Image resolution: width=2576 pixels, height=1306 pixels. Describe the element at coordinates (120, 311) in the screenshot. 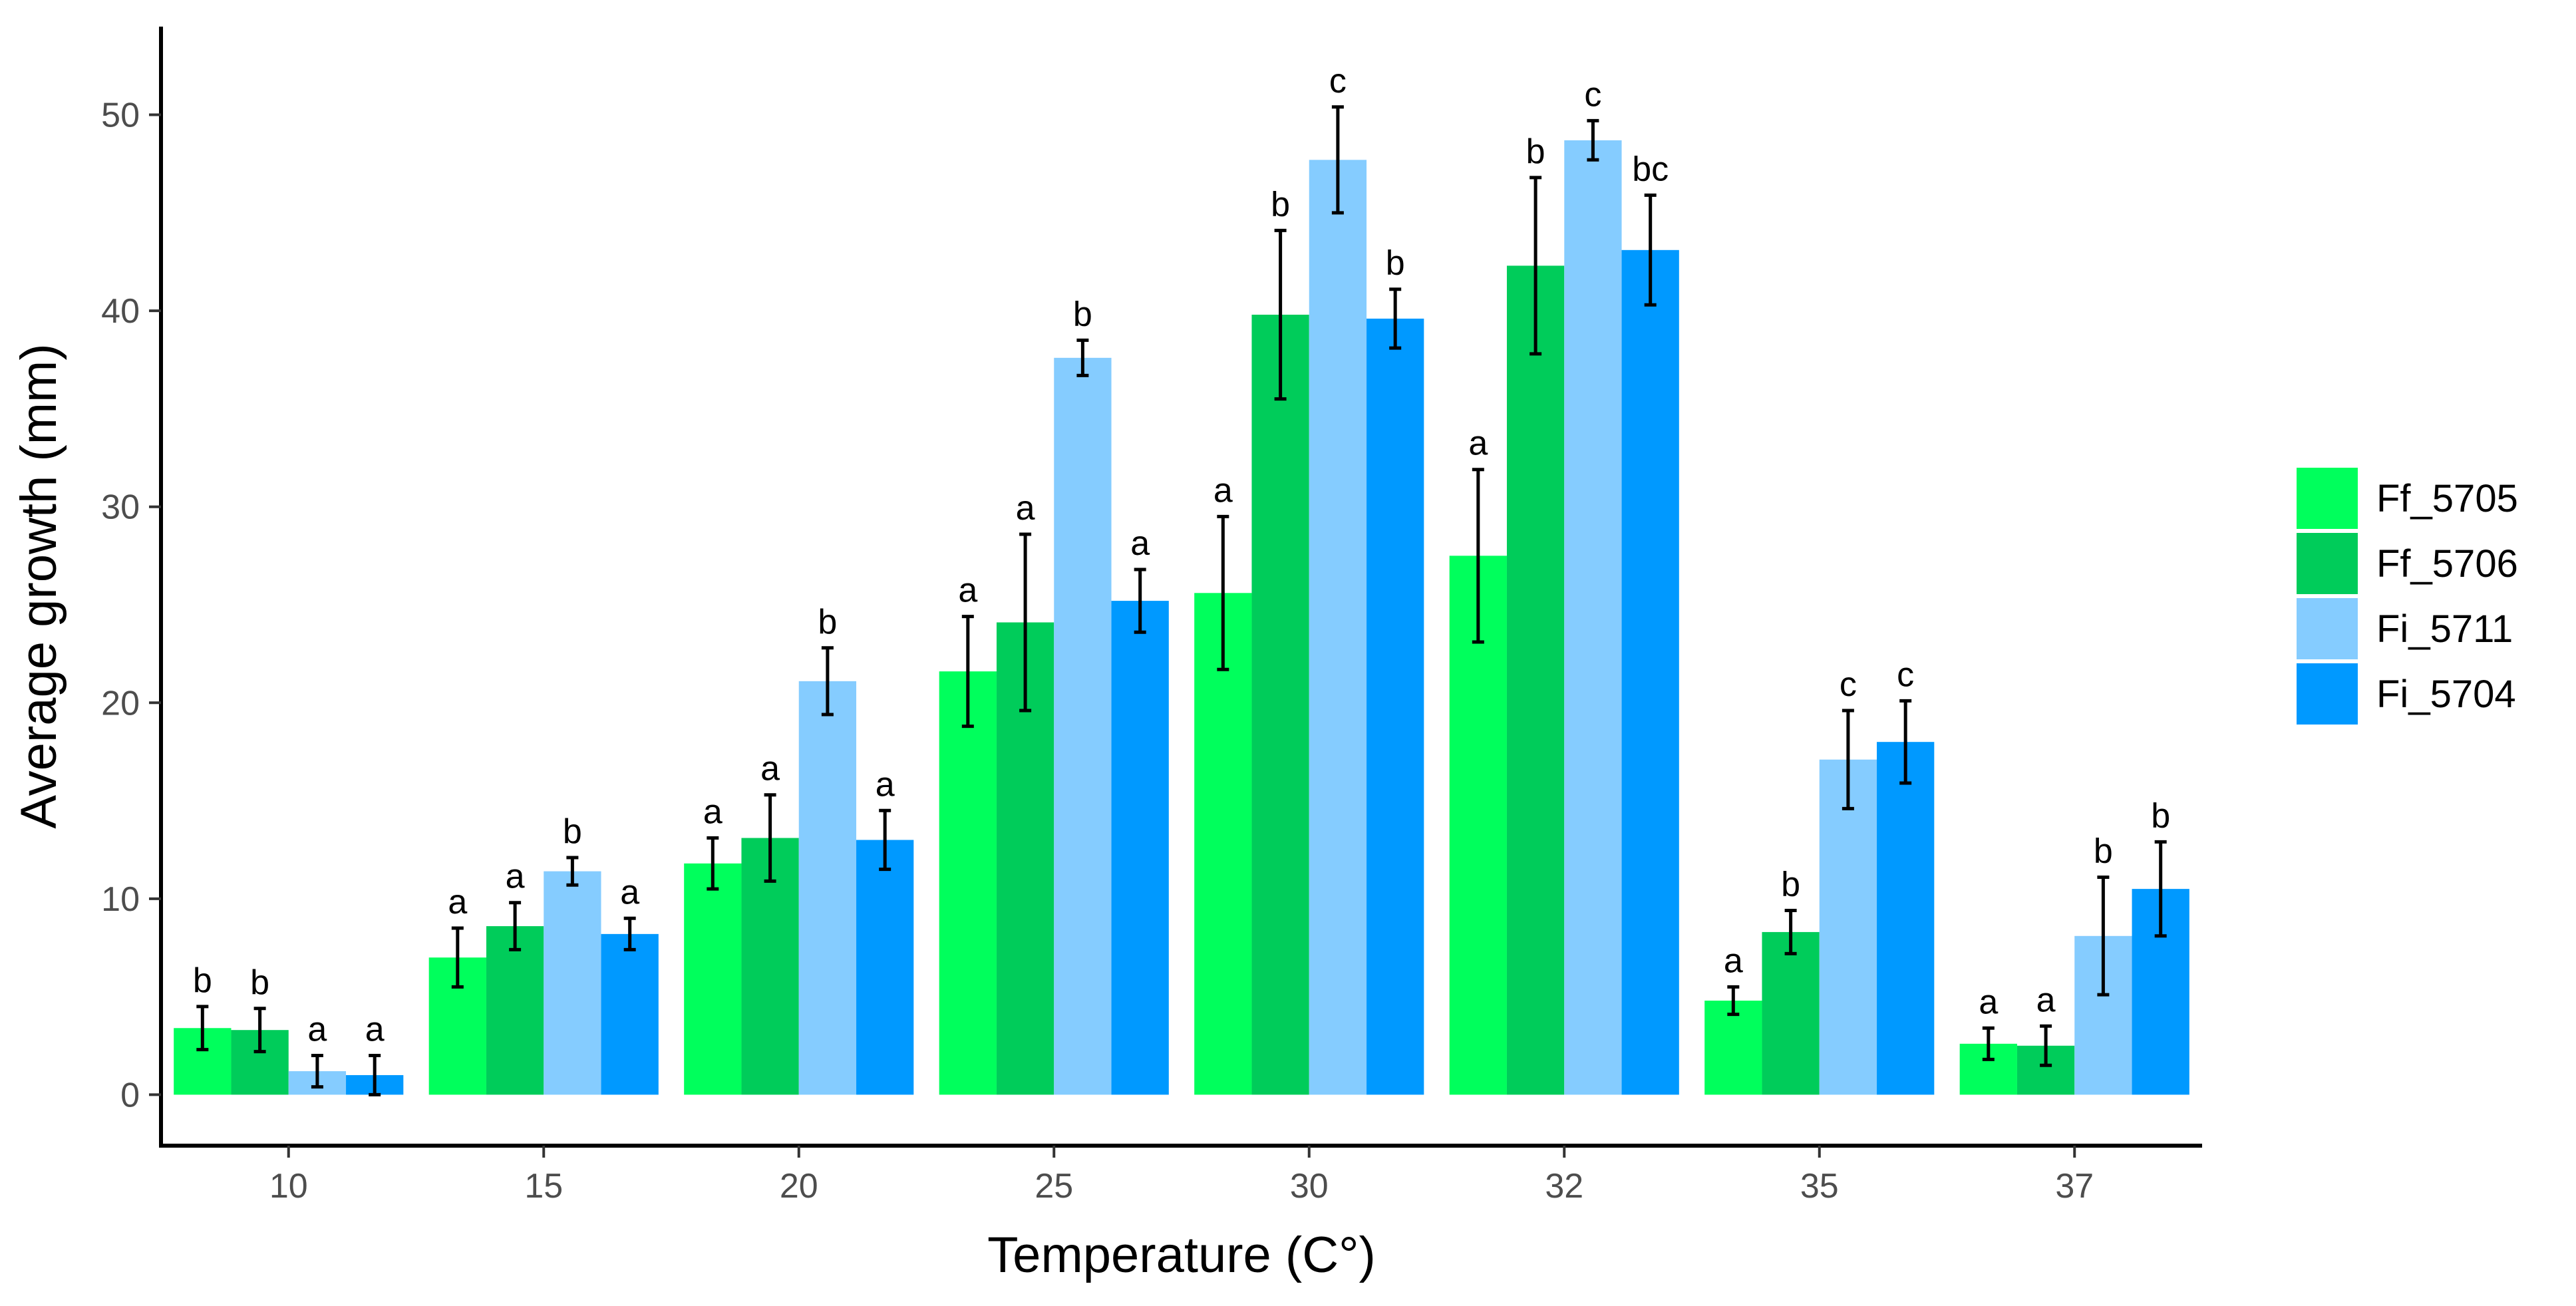

I see `y-tick-label: 40` at that location.